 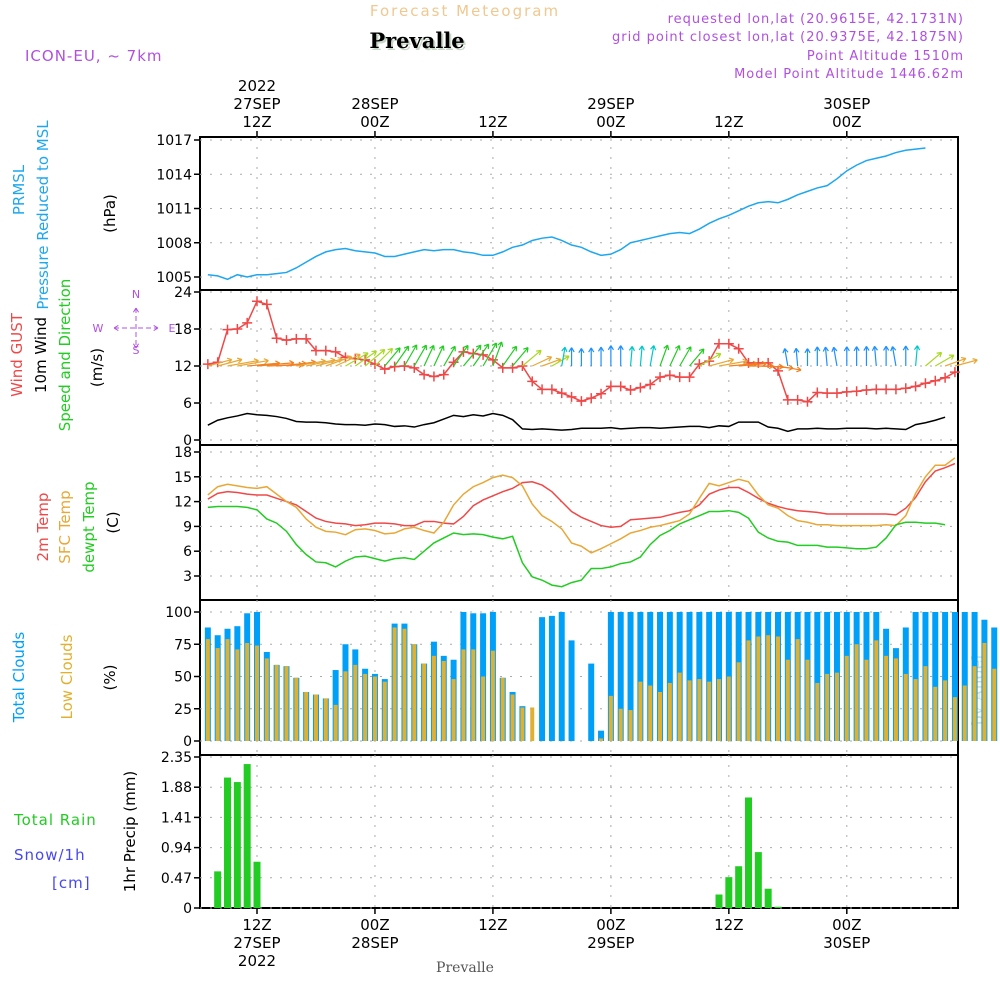 What do you see at coordinates (172, 328) in the screenshot?
I see `east-label: E` at bounding box center [172, 328].